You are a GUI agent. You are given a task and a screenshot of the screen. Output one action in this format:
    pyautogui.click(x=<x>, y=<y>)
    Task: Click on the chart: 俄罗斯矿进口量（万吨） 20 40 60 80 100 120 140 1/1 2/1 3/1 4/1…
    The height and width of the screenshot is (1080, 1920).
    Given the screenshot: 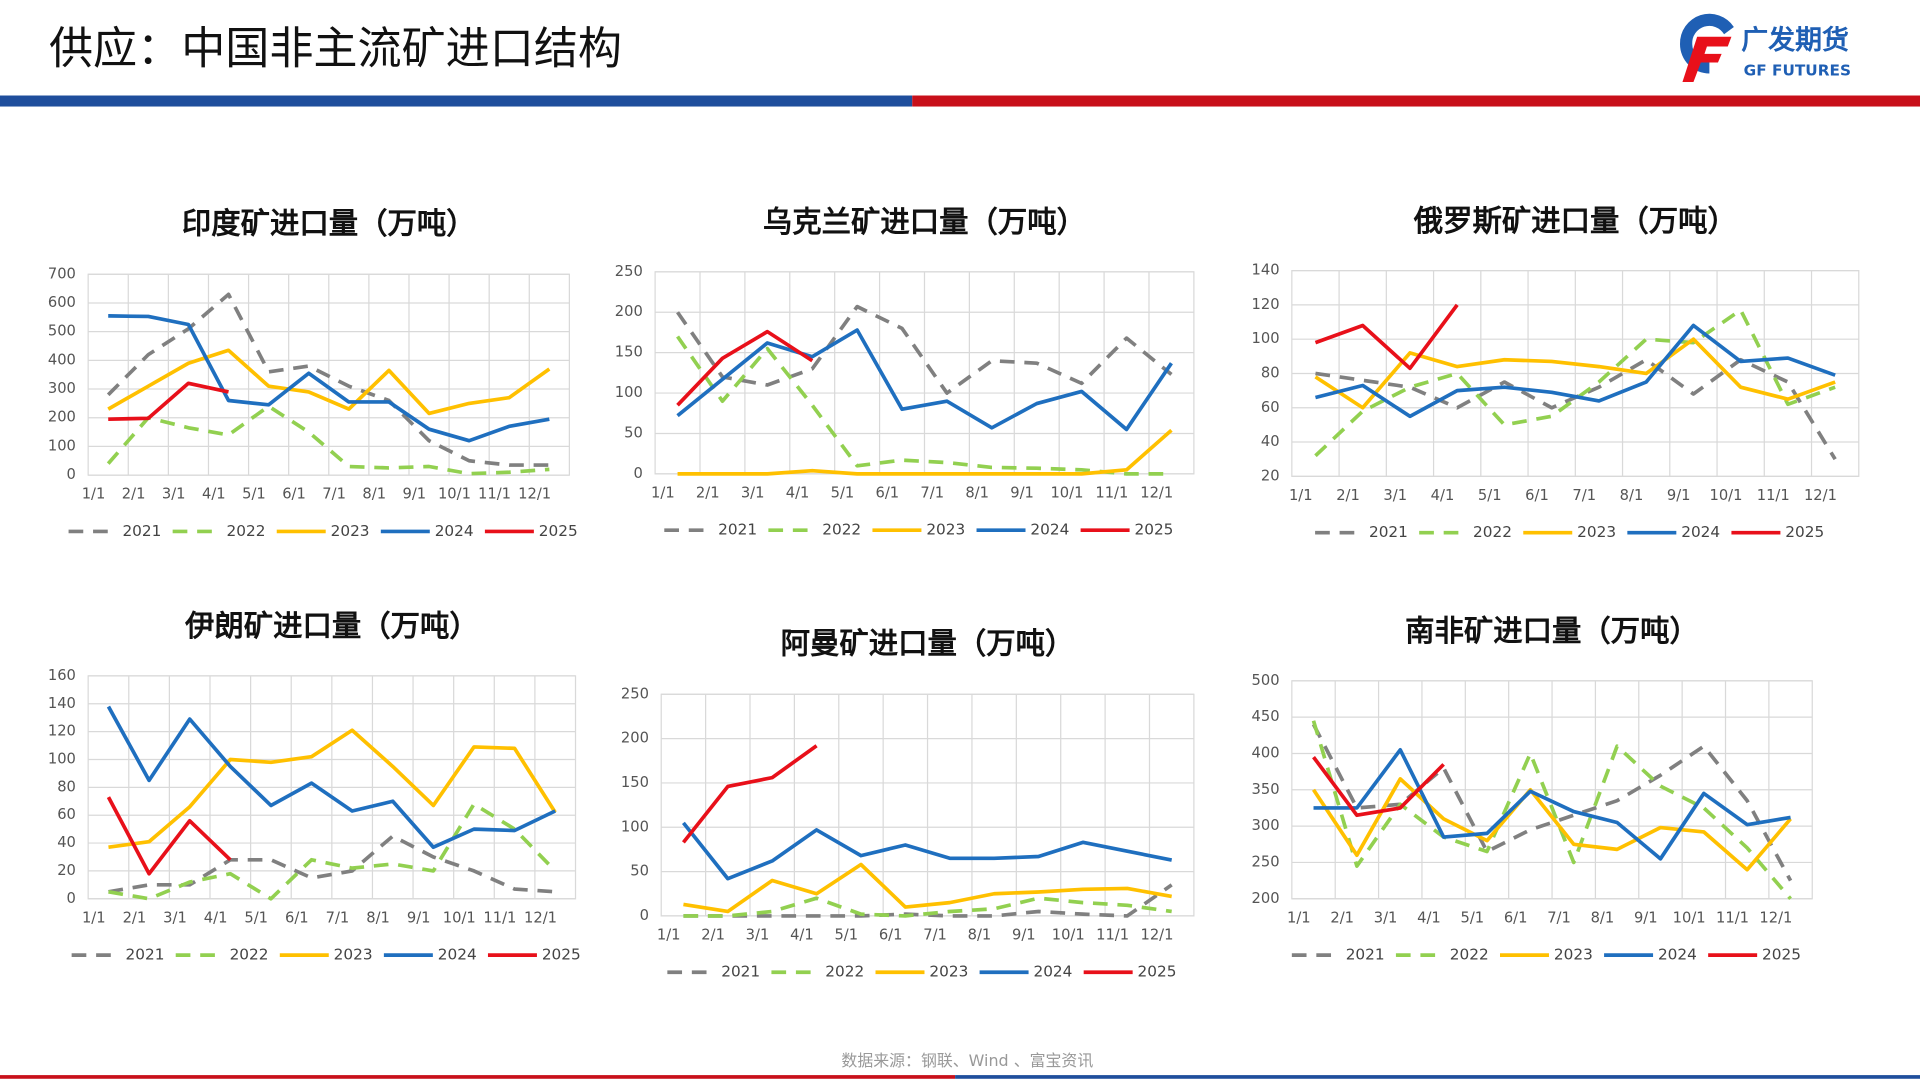 What is the action you would take?
    pyautogui.click(x=1556, y=372)
    